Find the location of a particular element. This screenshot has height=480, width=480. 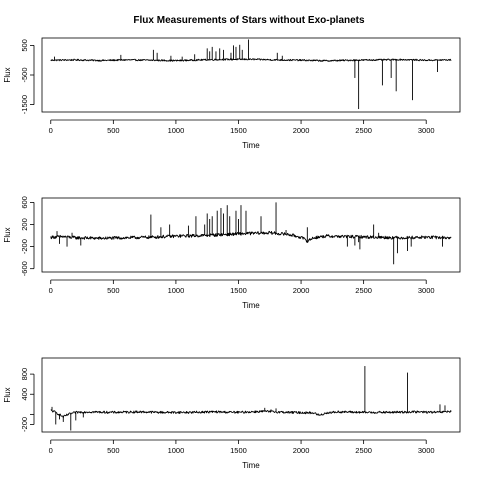

y-tick-label: -500 is located at coordinates (24, 74).